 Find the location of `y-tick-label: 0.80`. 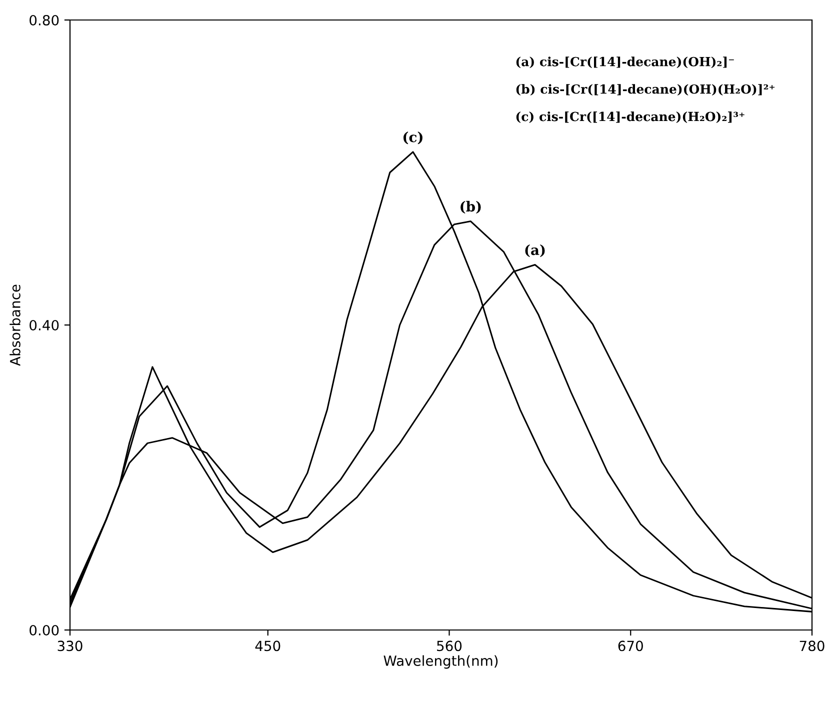

y-tick-label: 0.80 is located at coordinates (44, 20).